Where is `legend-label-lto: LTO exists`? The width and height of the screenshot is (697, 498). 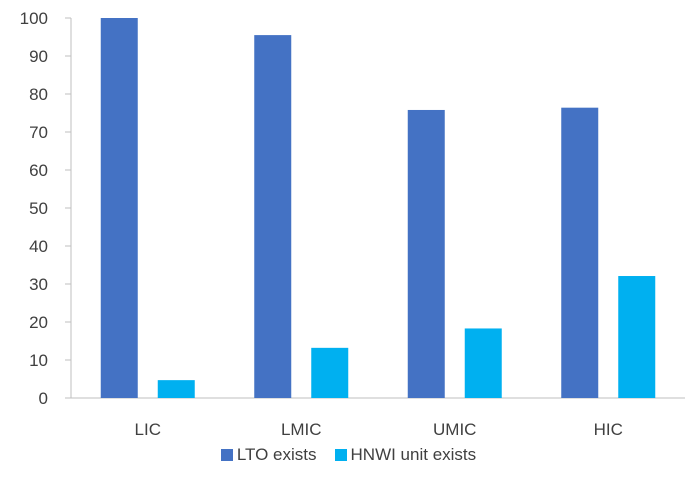 legend-label-lto: LTO exists is located at coordinates (276, 454).